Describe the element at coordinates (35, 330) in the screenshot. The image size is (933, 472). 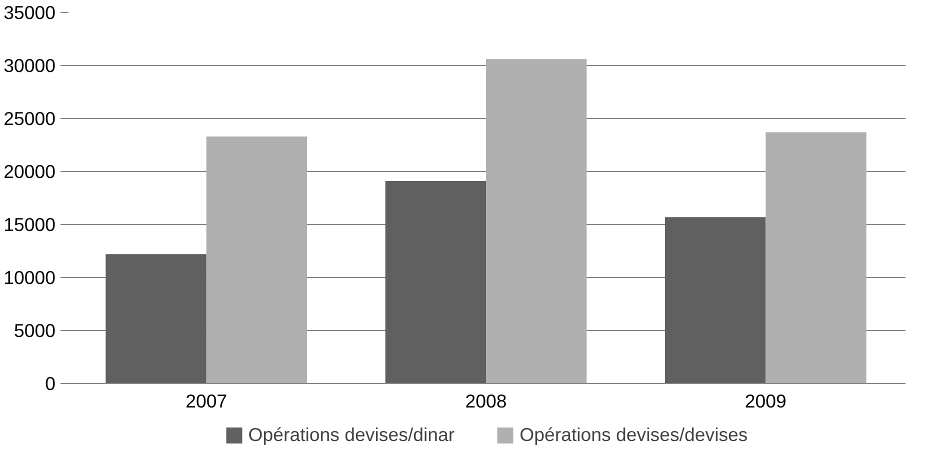
I see `y-tick-label: 5000` at that location.